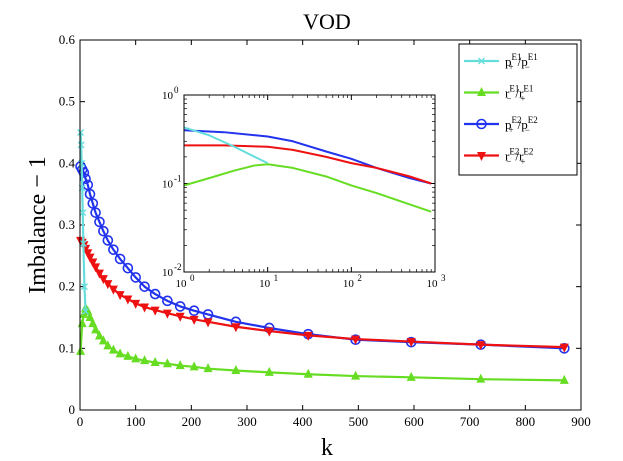  Describe the element at coordinates (192, 278) in the screenshot. I see `inset-x-tick-exponent: 0` at that location.